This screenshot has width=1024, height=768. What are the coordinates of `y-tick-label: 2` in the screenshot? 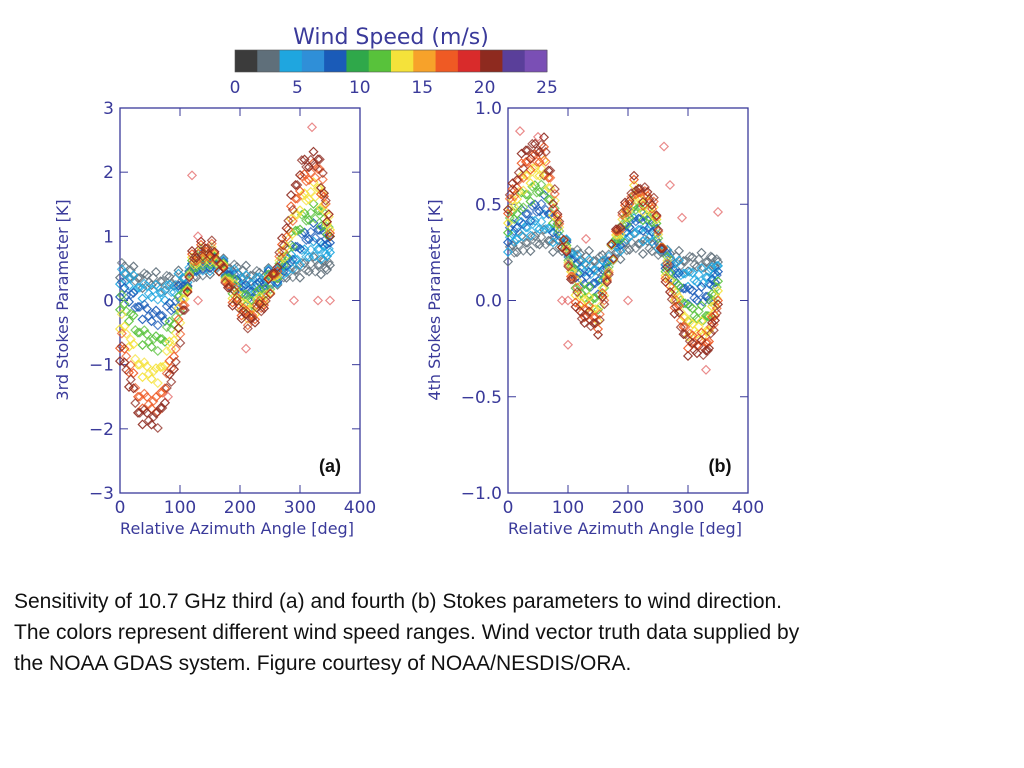 It's located at (108, 173).